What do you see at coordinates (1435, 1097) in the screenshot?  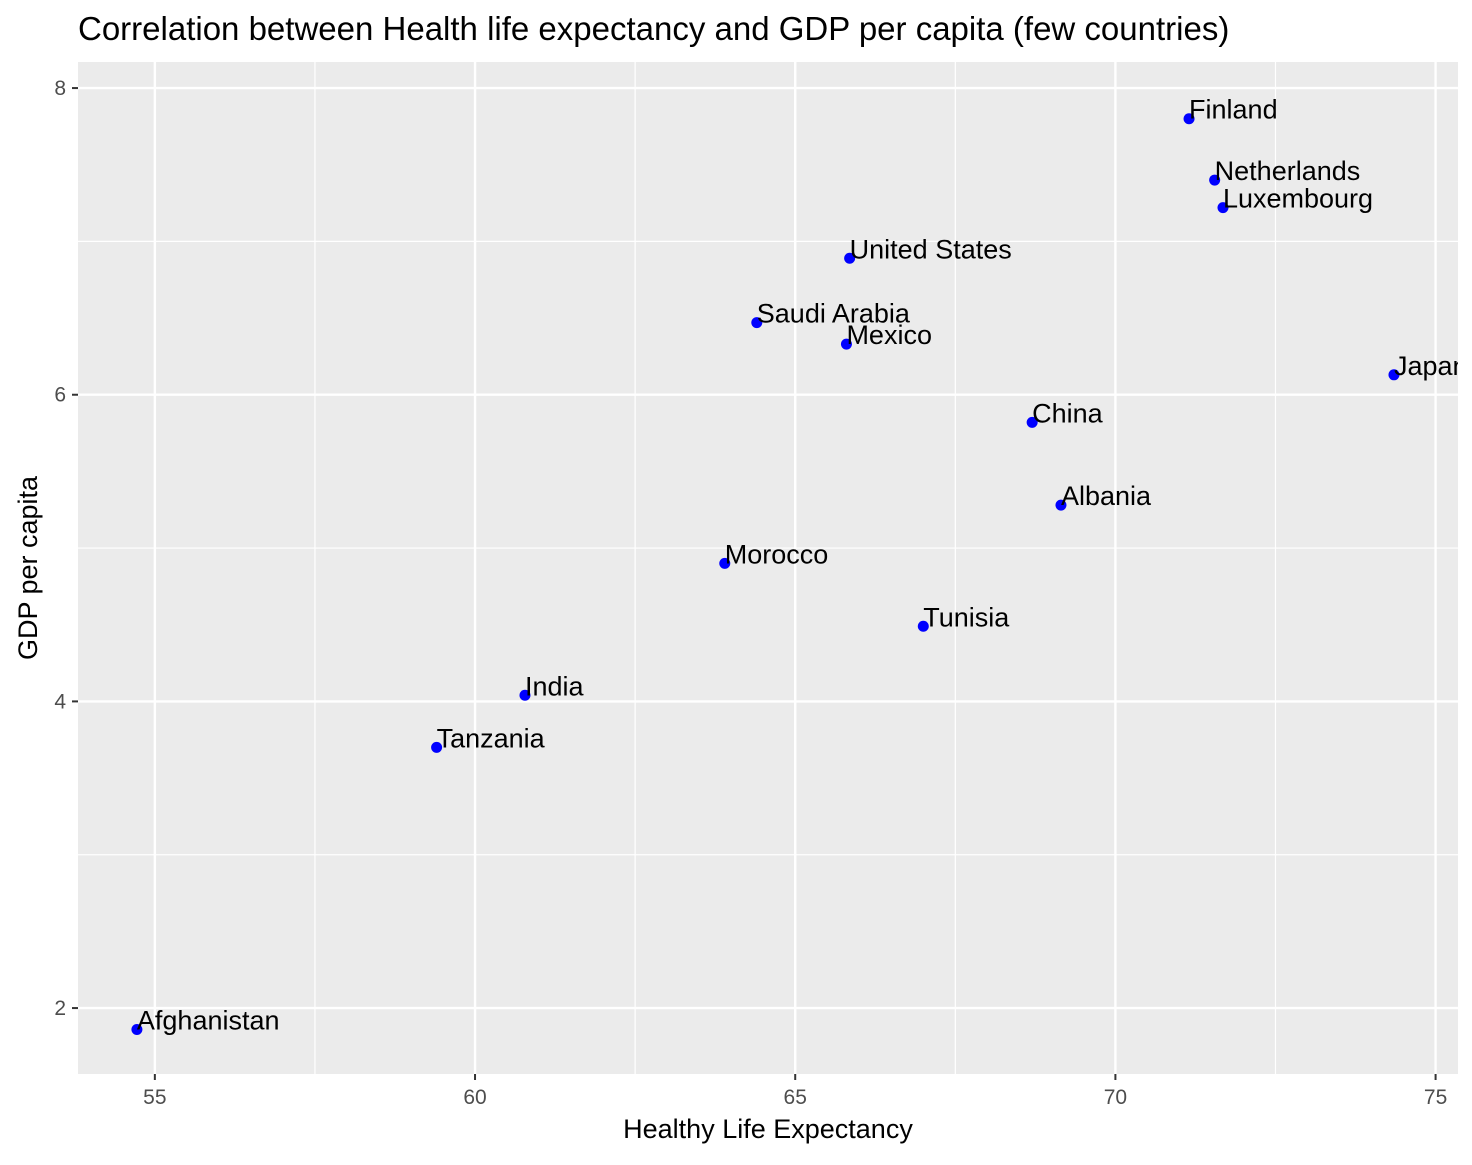 I see `x-tick-label: 75` at bounding box center [1435, 1097].